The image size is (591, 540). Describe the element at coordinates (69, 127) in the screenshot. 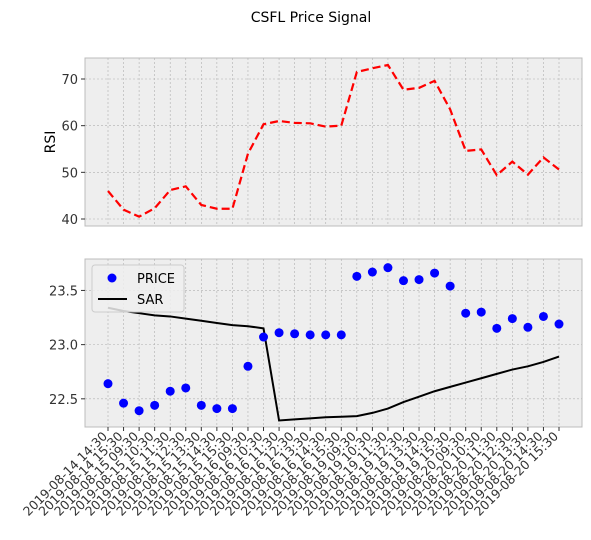

I see `rsi-y-tick-label: 60` at that location.